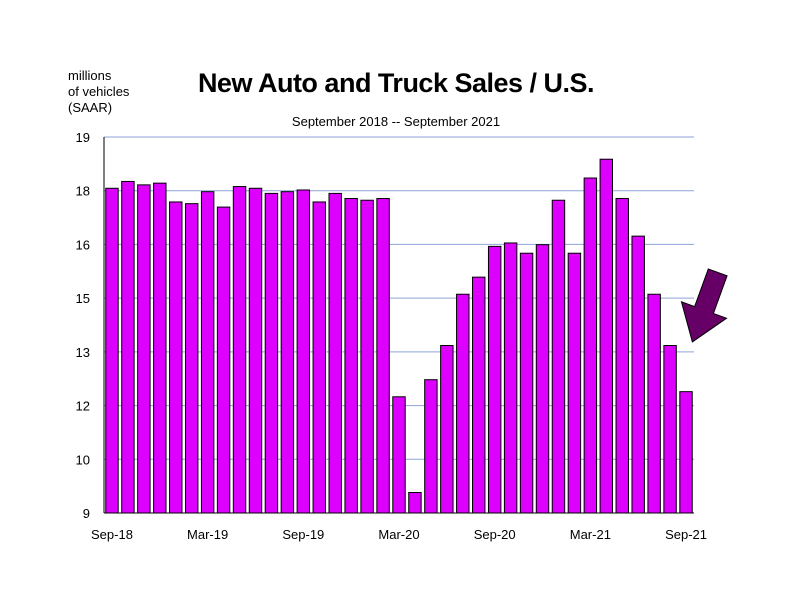 This screenshot has width=792, height=612. Describe the element at coordinates (398, 534) in the screenshot. I see `x-tick-label: Mar-20` at that location.